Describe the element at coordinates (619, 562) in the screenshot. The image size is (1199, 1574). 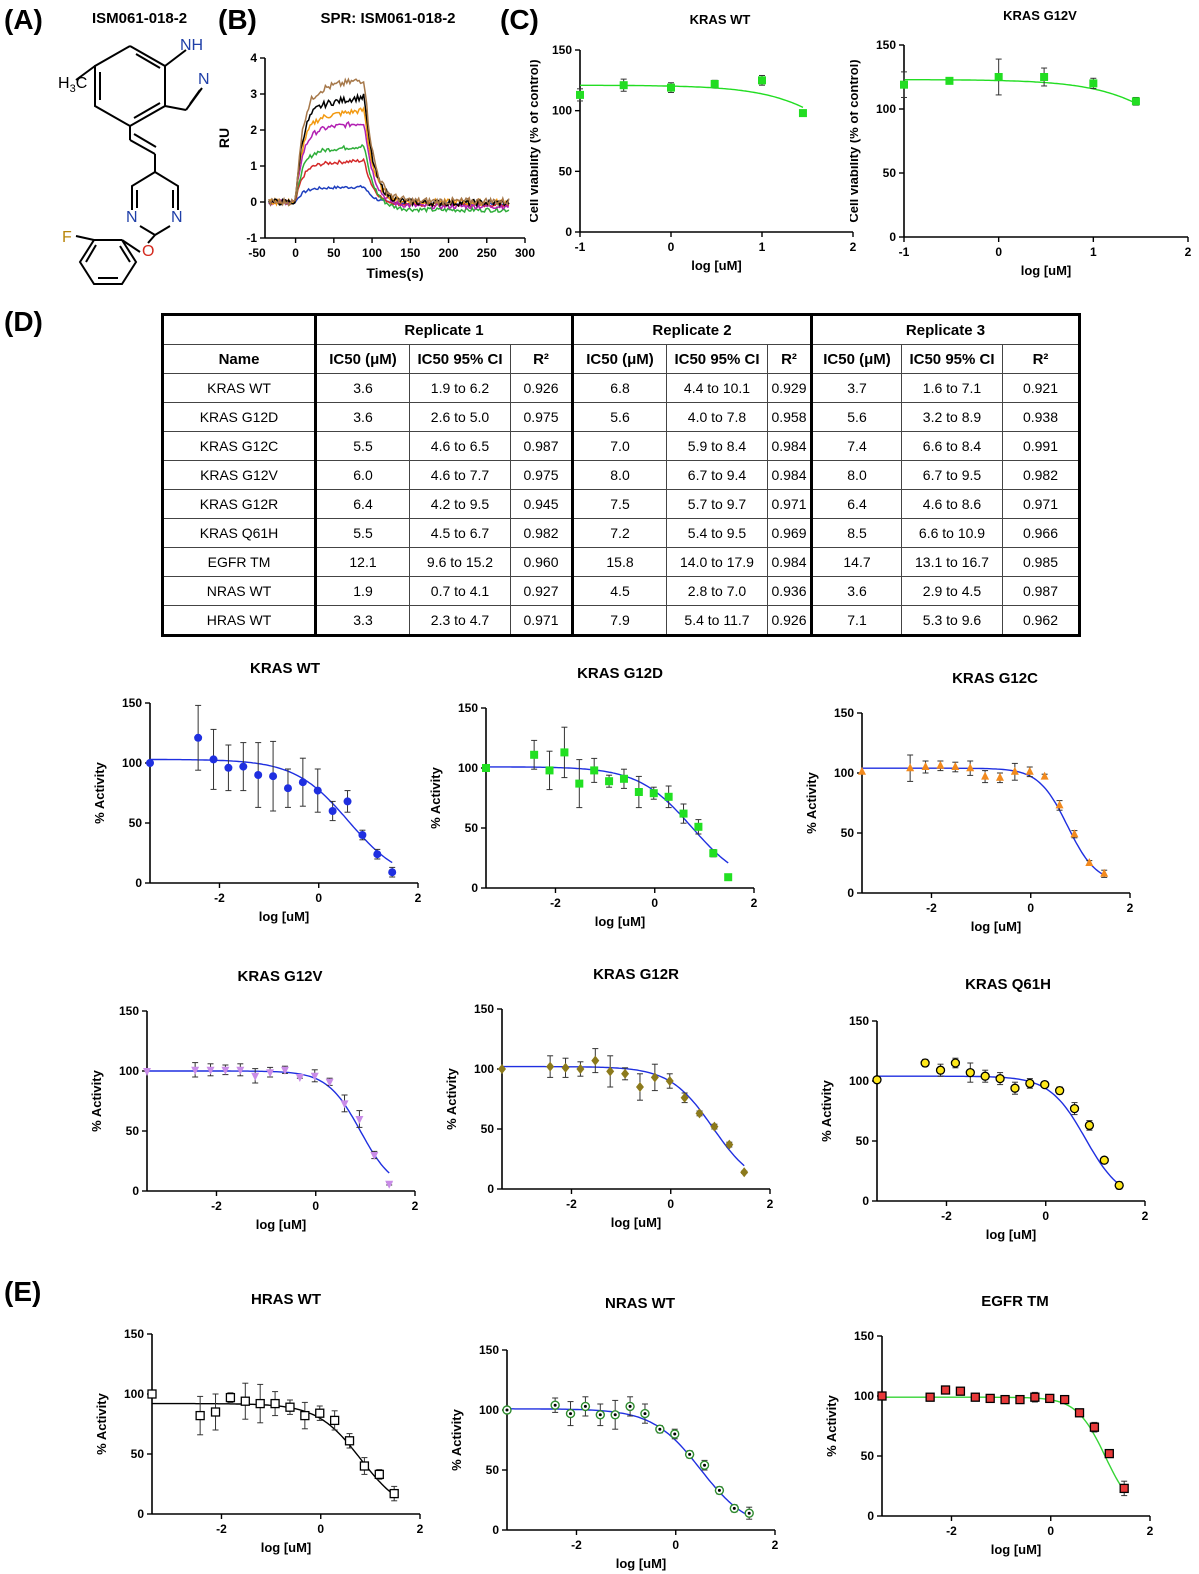
I see `table-cell: 15.8` at that location.